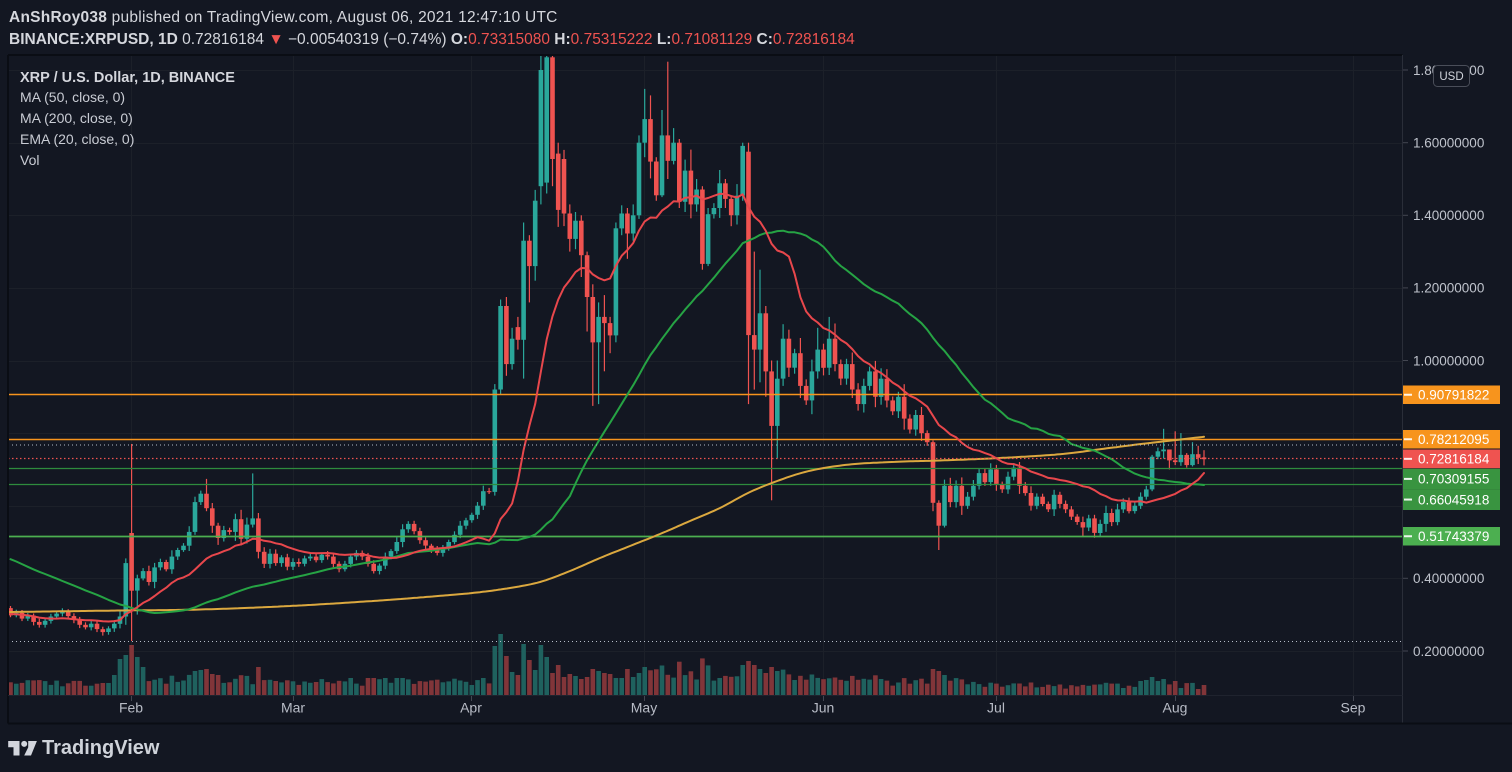 This screenshot has height=772, width=1512. What do you see at coordinates (1448, 578) in the screenshot?
I see `svg-text: 0.40000000` at bounding box center [1448, 578].